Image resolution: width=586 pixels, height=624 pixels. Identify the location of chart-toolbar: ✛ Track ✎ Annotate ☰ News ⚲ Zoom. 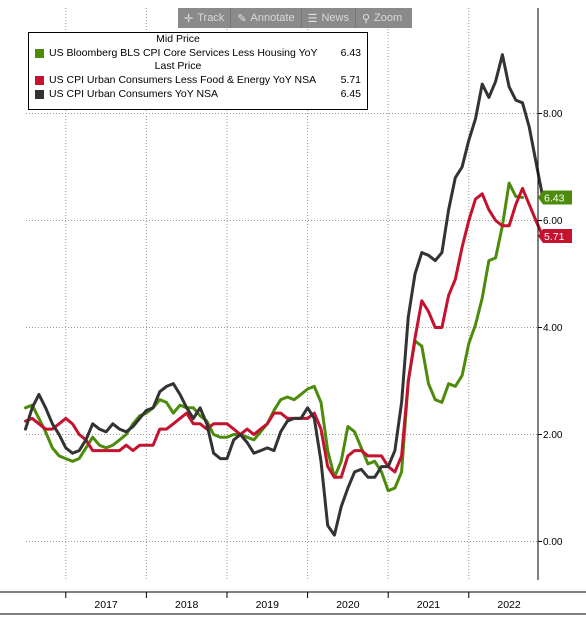
(295, 18).